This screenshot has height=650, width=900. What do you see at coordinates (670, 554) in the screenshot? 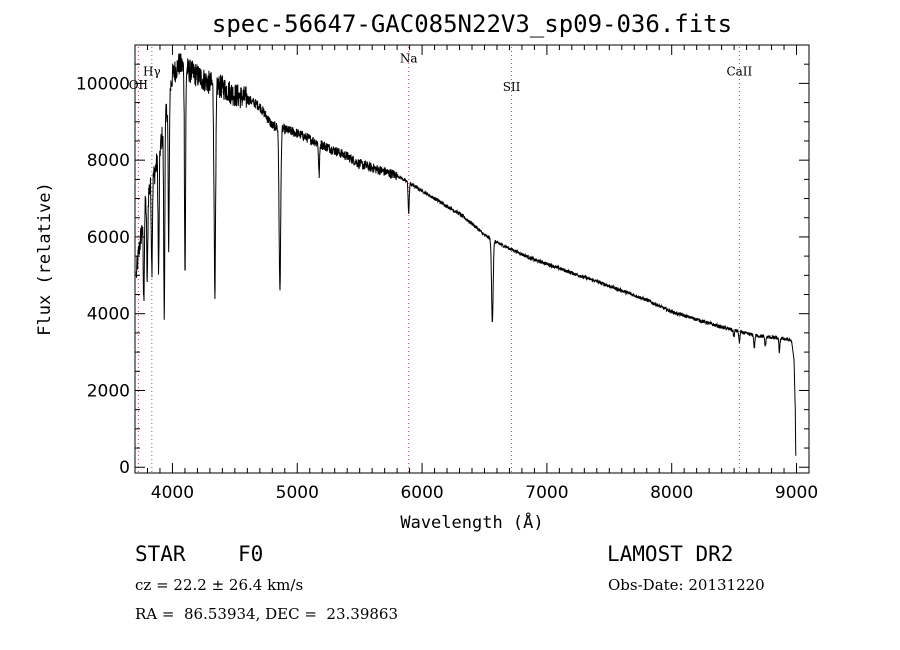
I see `survey-name: LAMOST DR2` at bounding box center [670, 554].